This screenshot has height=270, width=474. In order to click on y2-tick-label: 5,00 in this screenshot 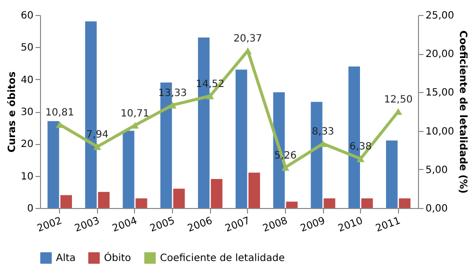, I will do `click(437, 170)`.